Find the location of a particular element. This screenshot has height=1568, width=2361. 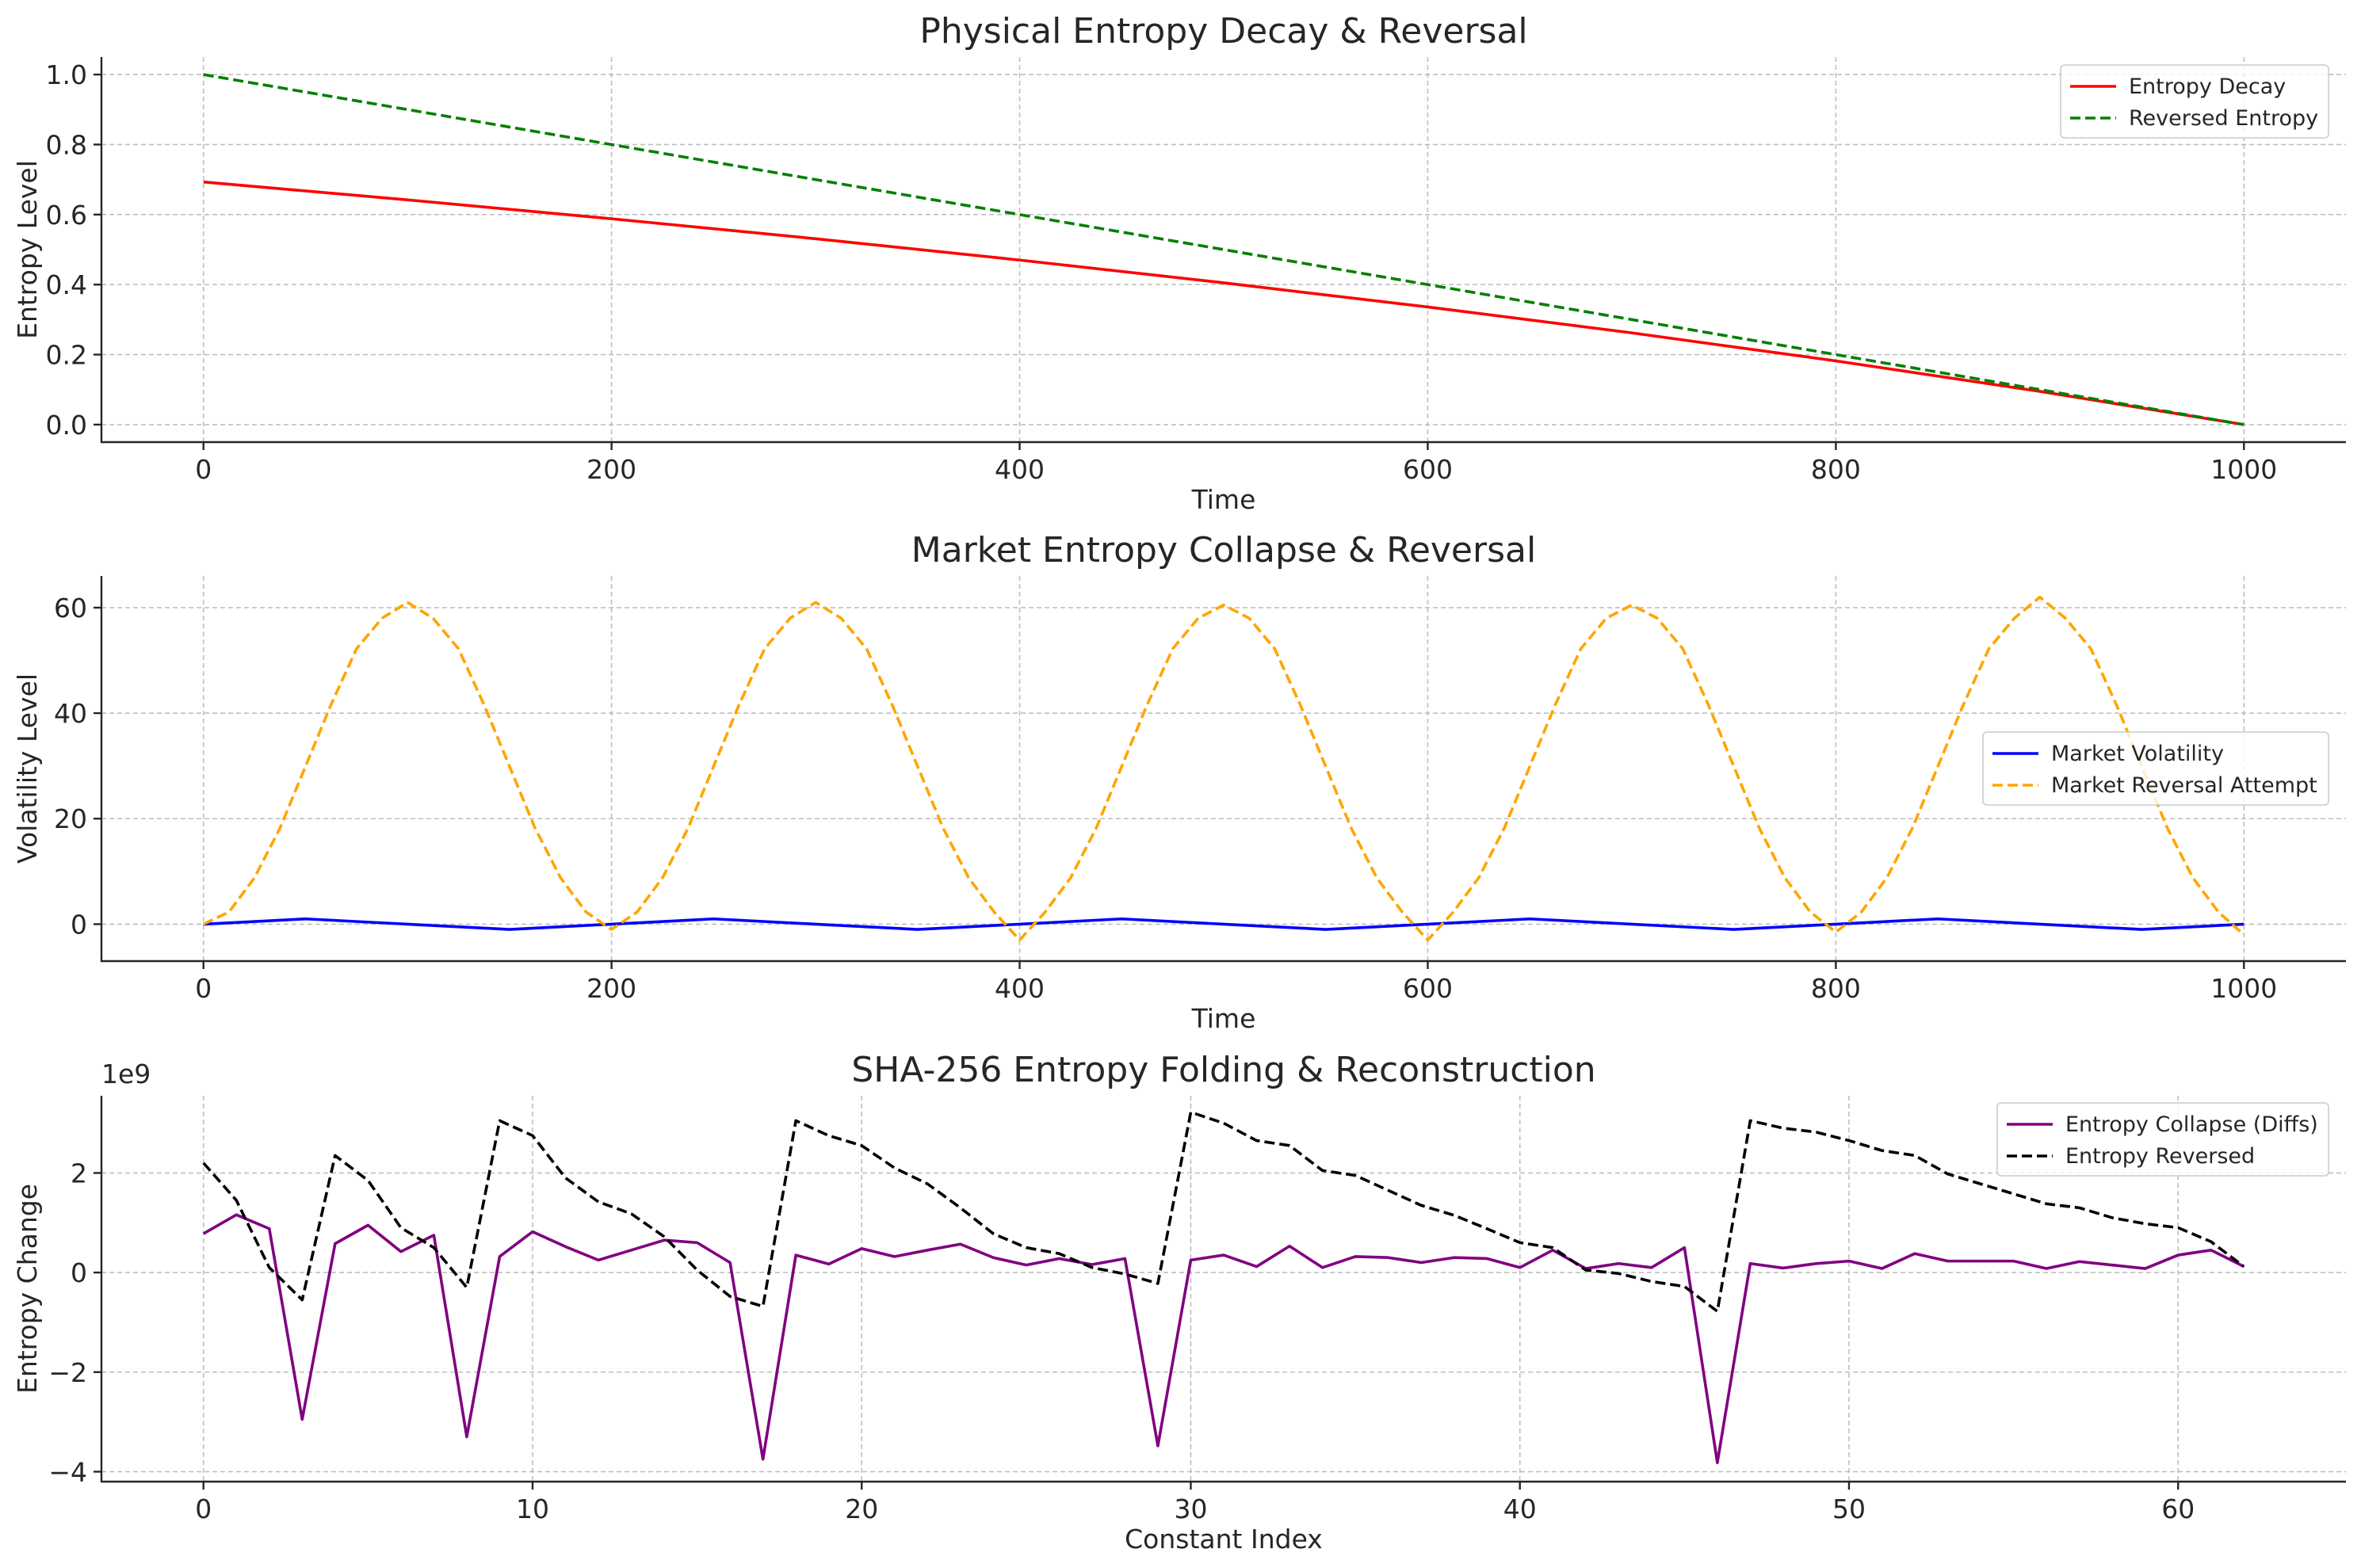

chart-title: Physical Entropy Decay & Reversal is located at coordinates (1223, 31).